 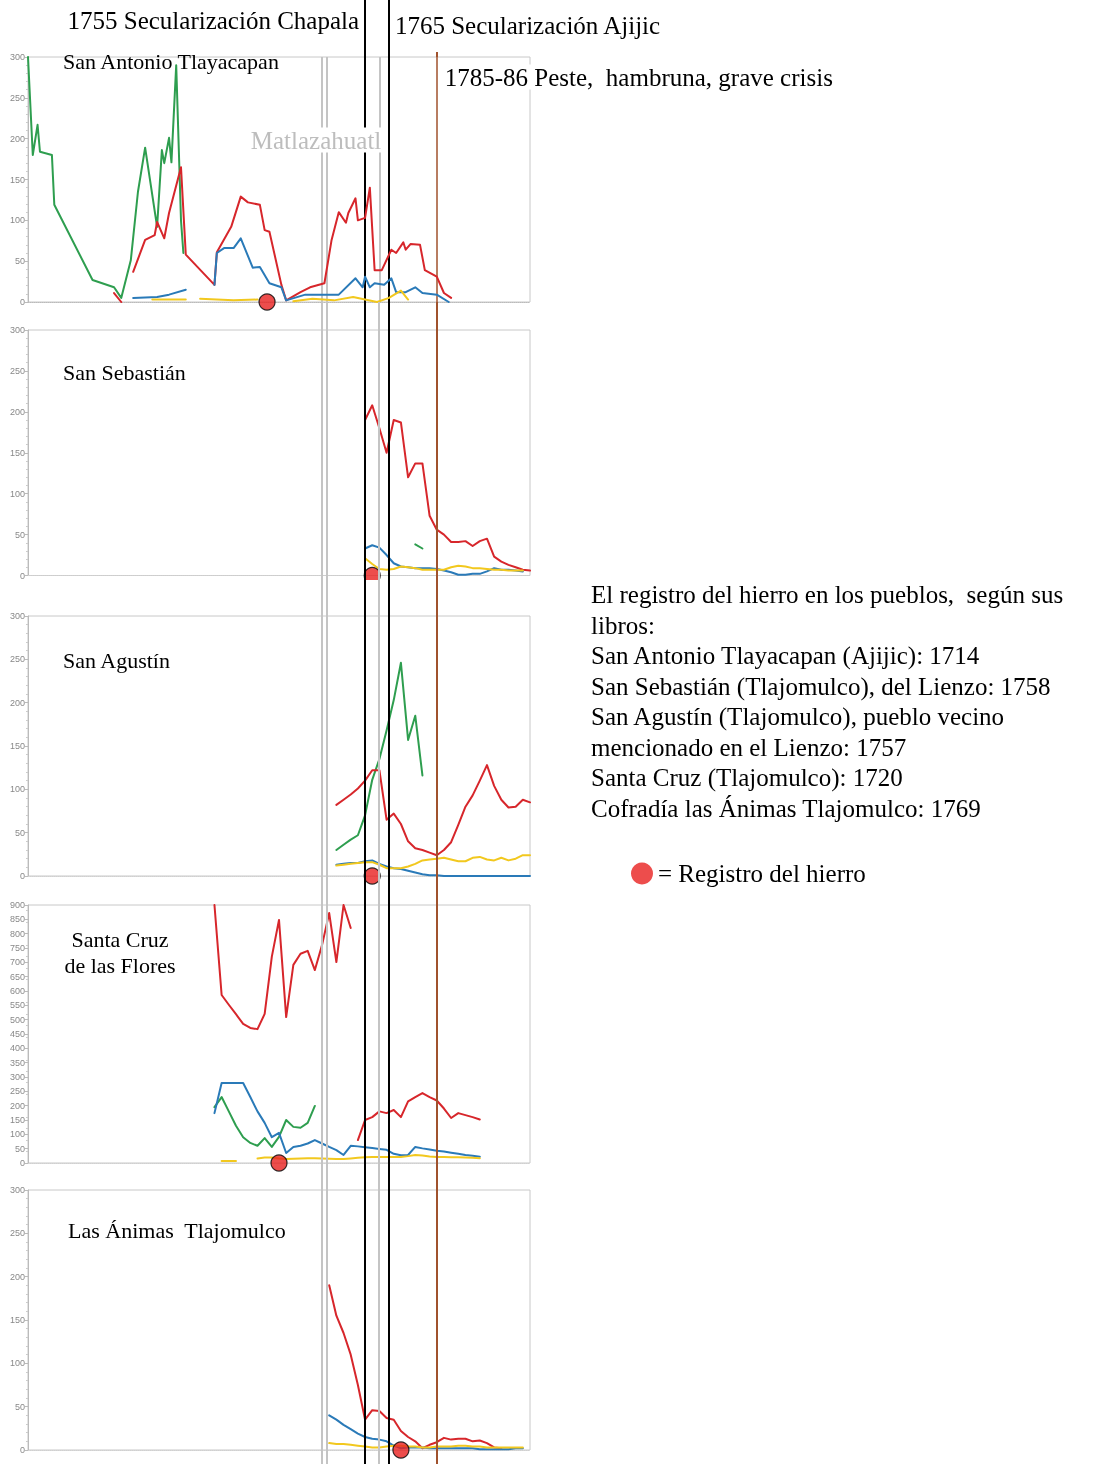 I want to click on y-tick-label: 600, so click(x=17, y=991).